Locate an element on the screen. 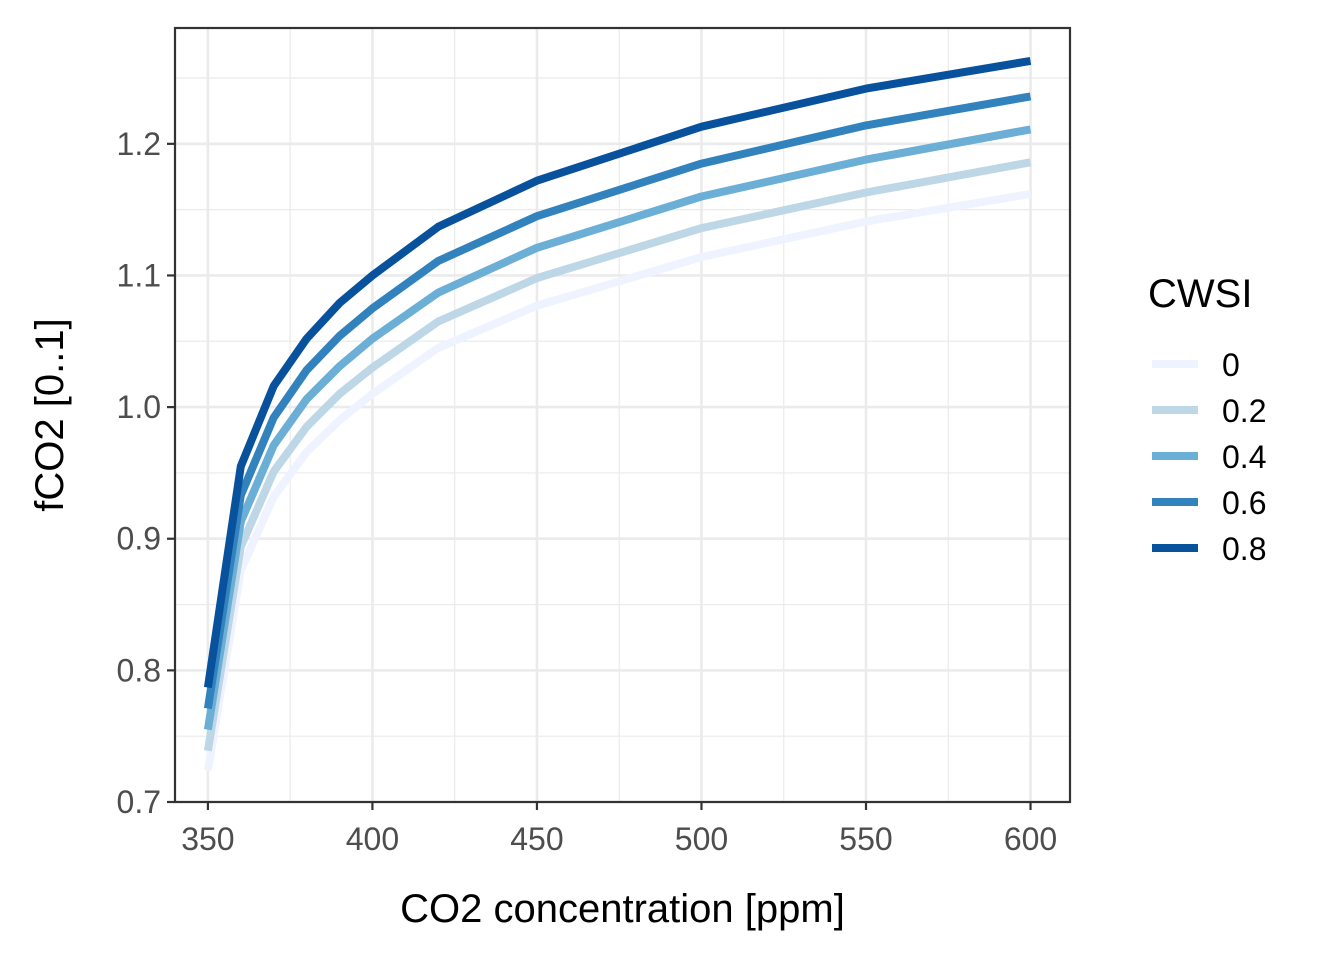 Image resolution: width=1344 pixels, height=960 pixels. legend-label: 0 is located at coordinates (1231, 365).